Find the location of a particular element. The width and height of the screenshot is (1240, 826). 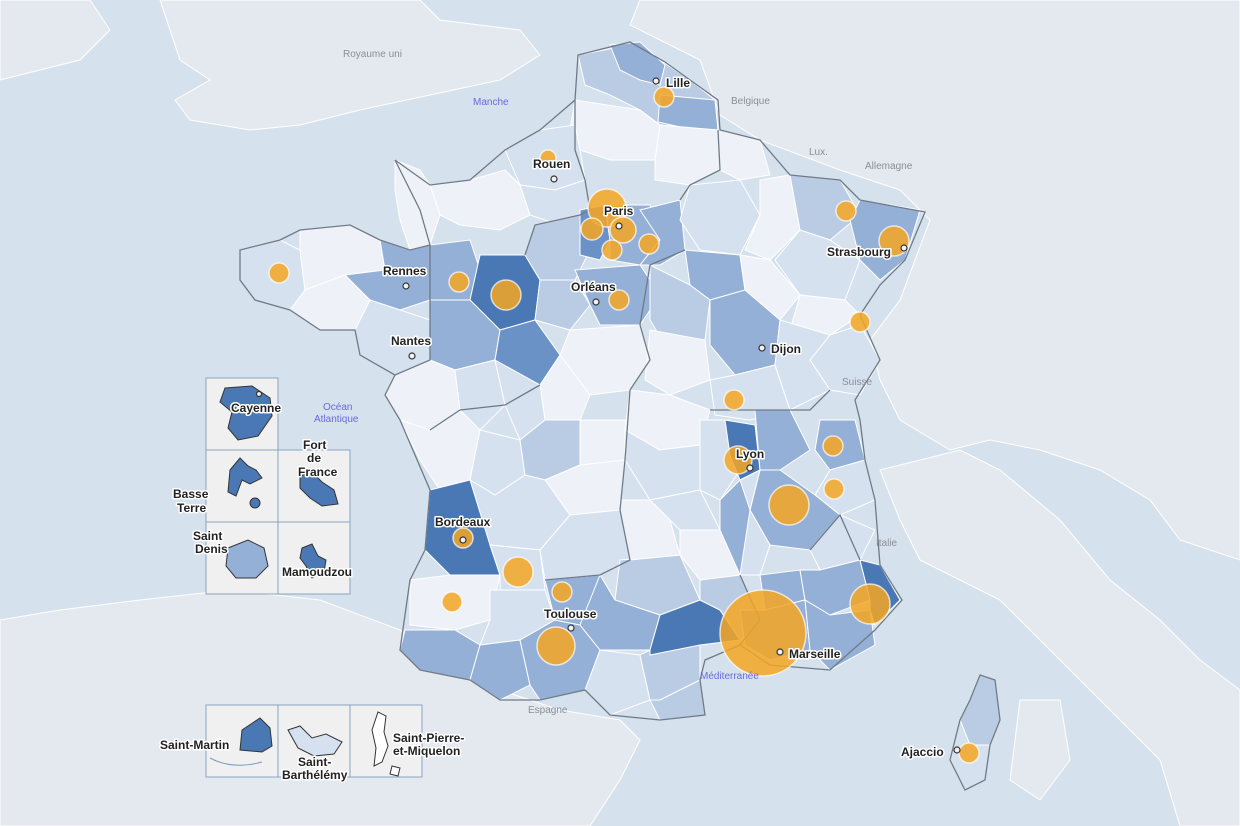

bubble-brest is located at coordinates (279, 273).